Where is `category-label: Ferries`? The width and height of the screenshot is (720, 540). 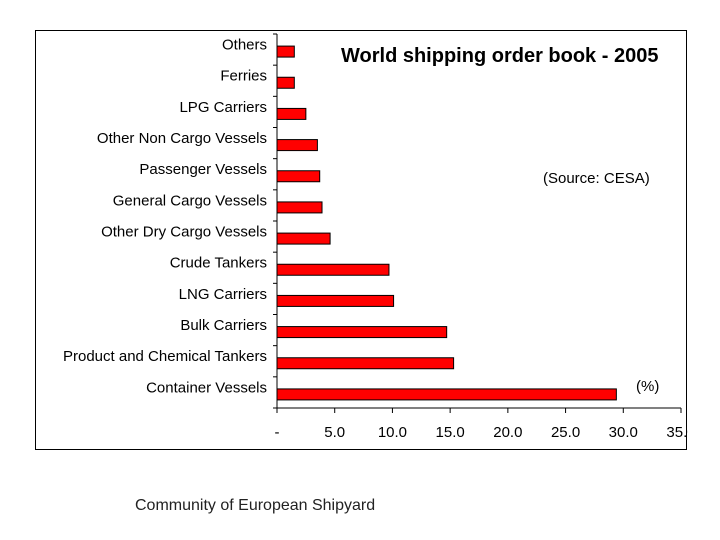 category-label: Ferries is located at coordinates (243, 76).